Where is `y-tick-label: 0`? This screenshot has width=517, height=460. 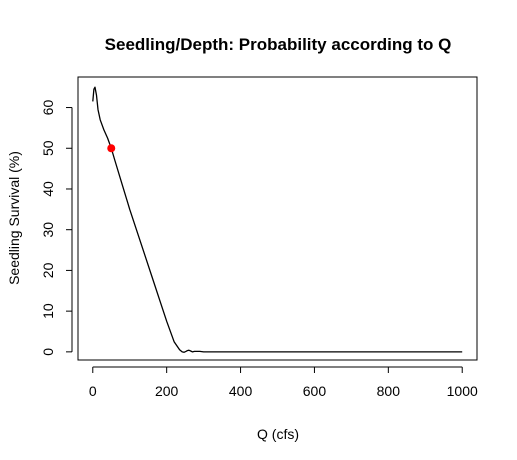
y-tick-label: 0 is located at coordinates (48, 352).